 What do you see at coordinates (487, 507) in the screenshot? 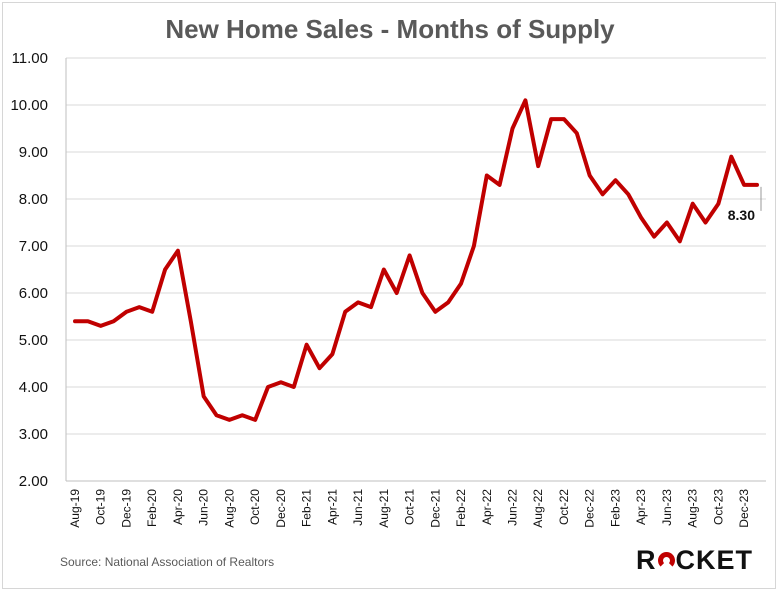
I see `x-tick-label: Apr-22` at bounding box center [487, 507].